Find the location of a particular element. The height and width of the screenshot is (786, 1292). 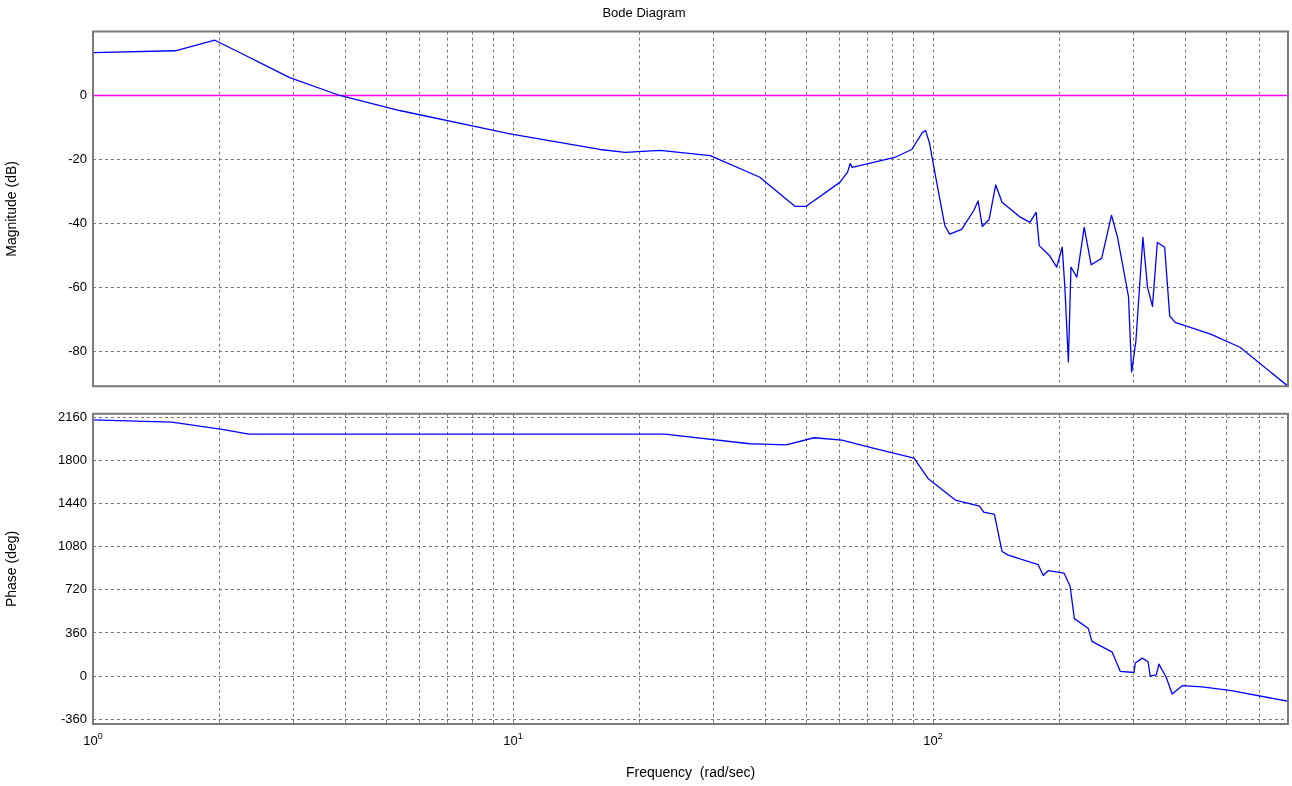

y-axis-title: Magnitude (dB) is located at coordinates (11, 209).